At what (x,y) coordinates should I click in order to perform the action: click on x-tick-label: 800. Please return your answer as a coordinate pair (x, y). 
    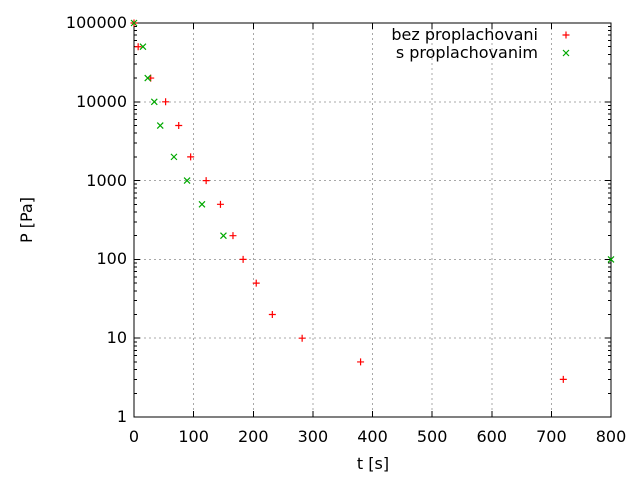
    Looking at the image, I should click on (611, 436).